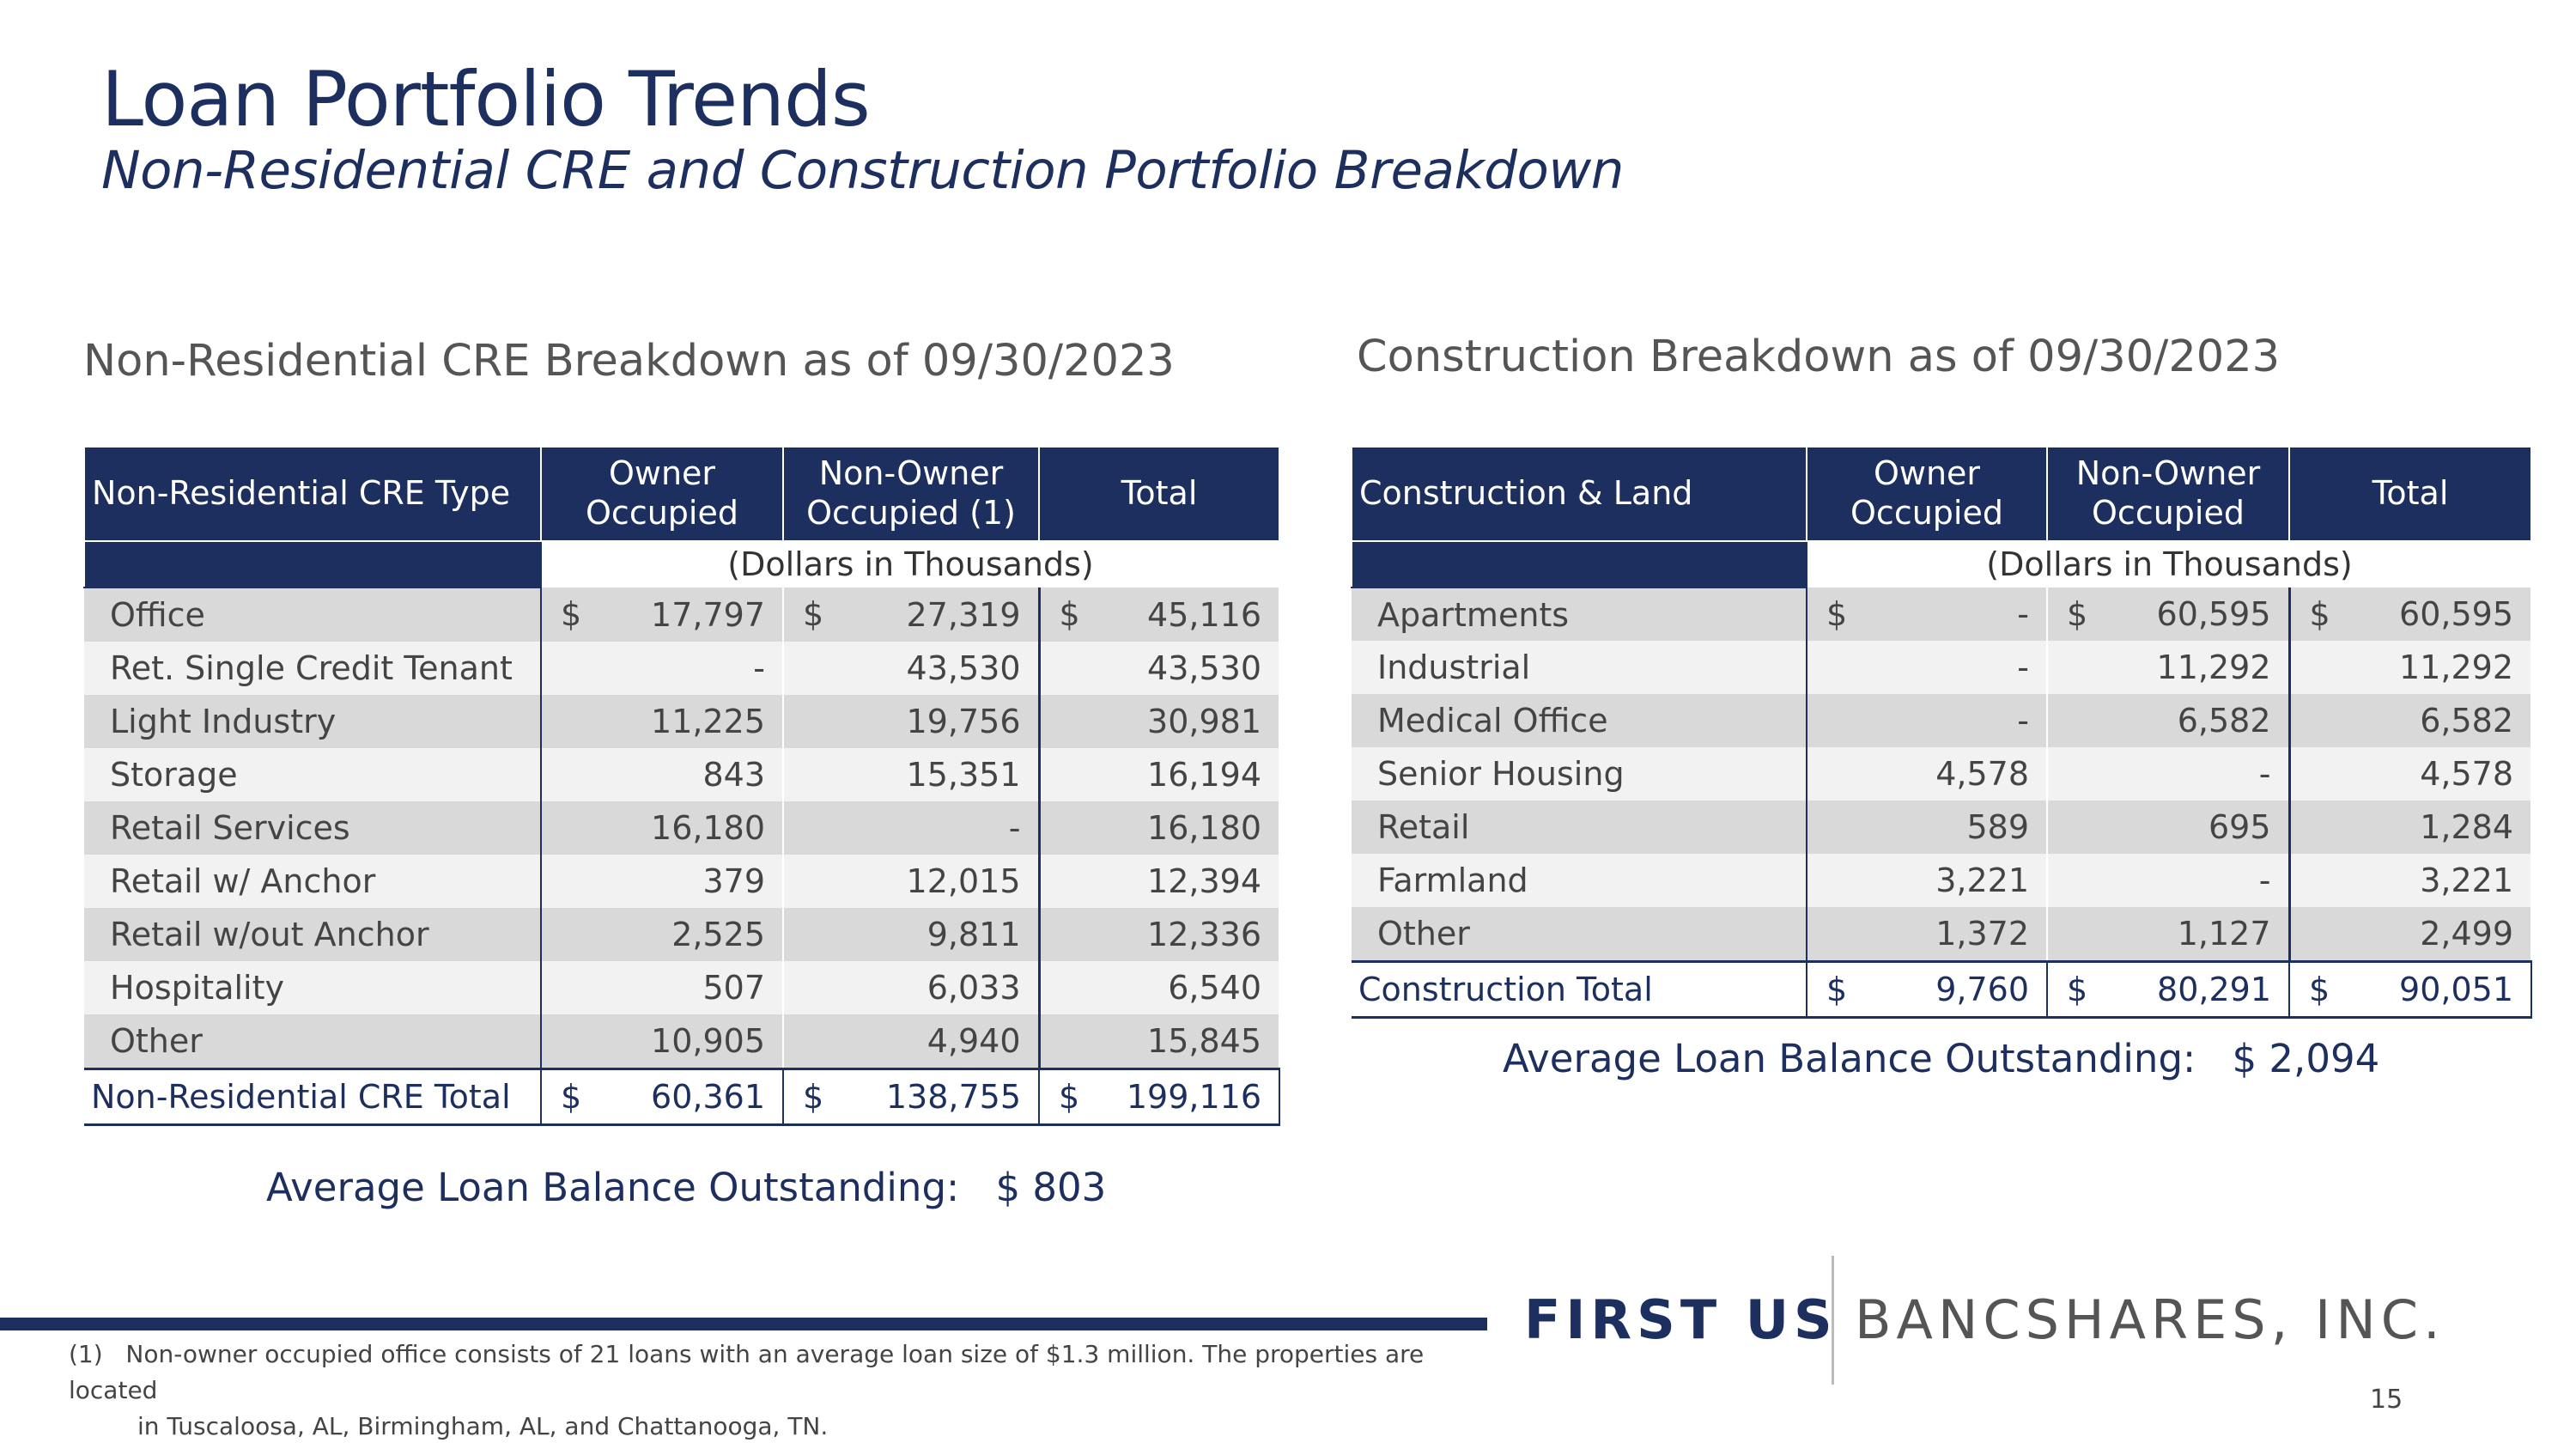 Image resolution: width=2576 pixels, height=1449 pixels. Describe the element at coordinates (1159, 721) in the screenshot. I see `cre-cell-total: 30,981` at that location.